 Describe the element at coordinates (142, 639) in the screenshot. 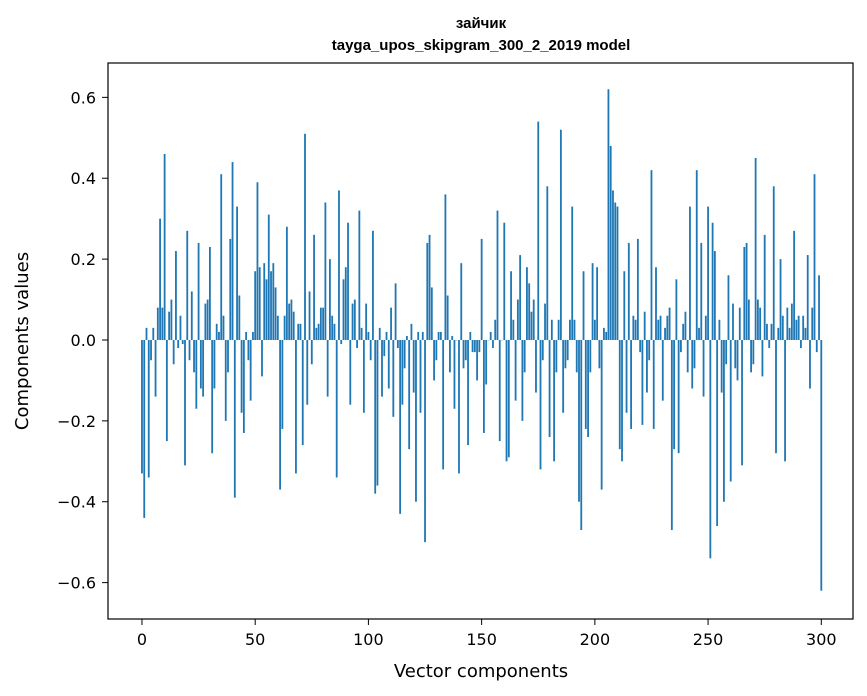

I see `x-tick-label: 0` at that location.